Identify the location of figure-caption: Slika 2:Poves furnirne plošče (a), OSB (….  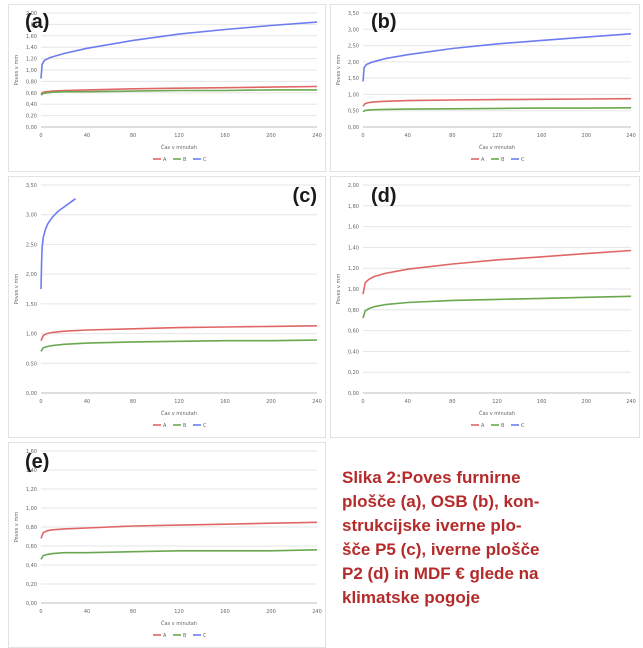
(491, 538).